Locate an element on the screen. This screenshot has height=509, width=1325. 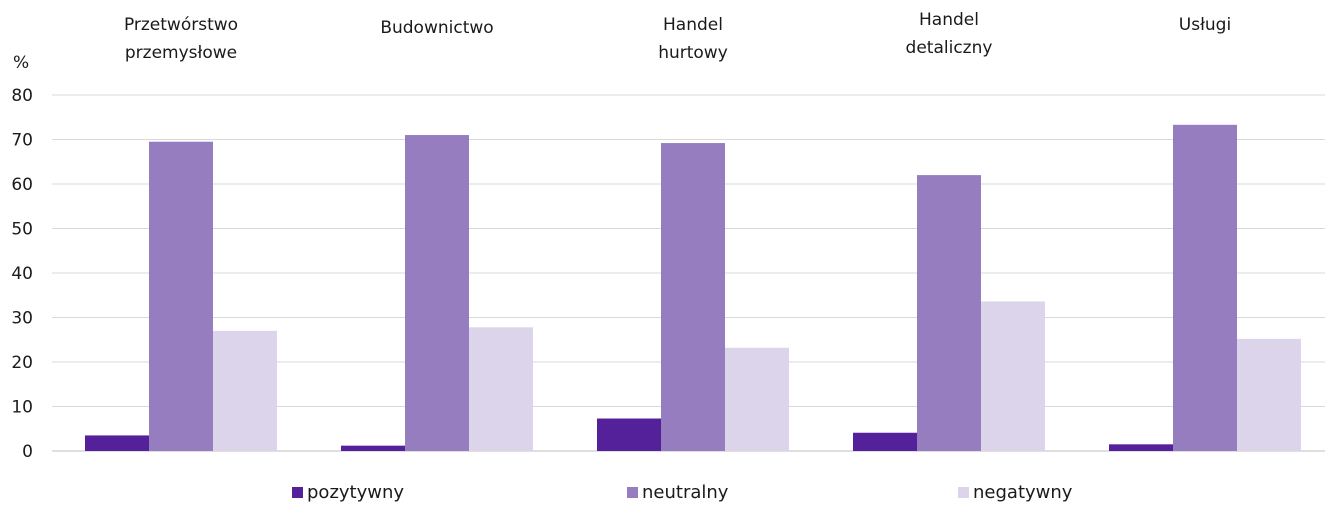
y-tick-label: 80 is located at coordinates (22, 96).